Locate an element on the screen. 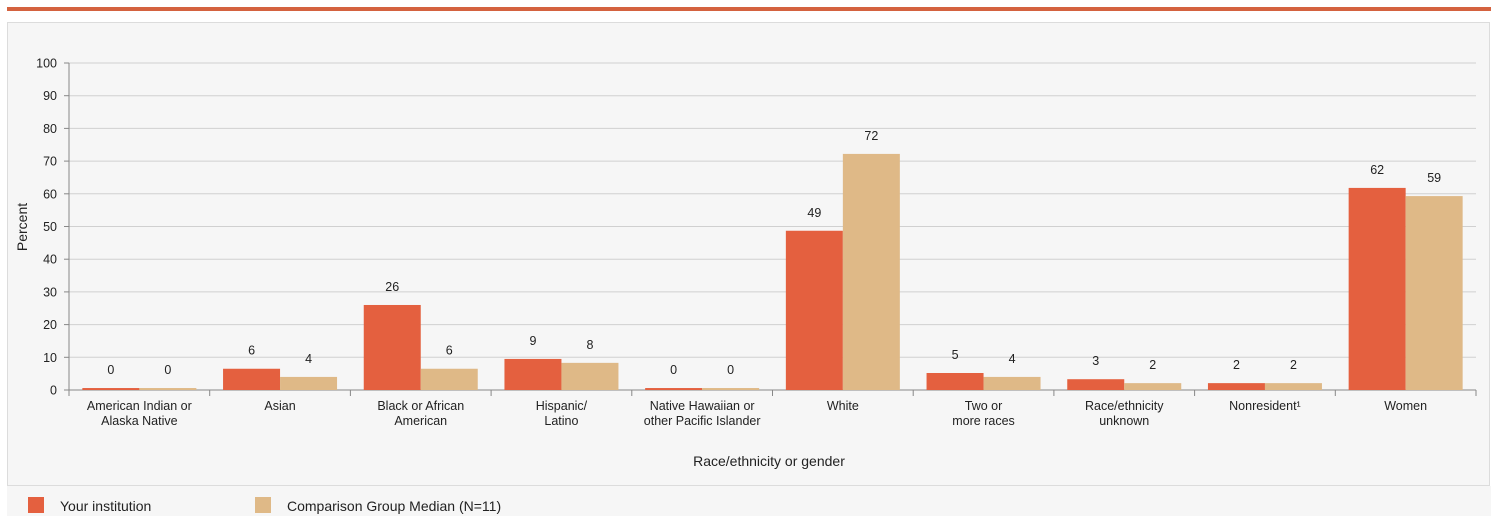 This screenshot has height=516, width=1491. category-label: White is located at coordinates (843, 406).